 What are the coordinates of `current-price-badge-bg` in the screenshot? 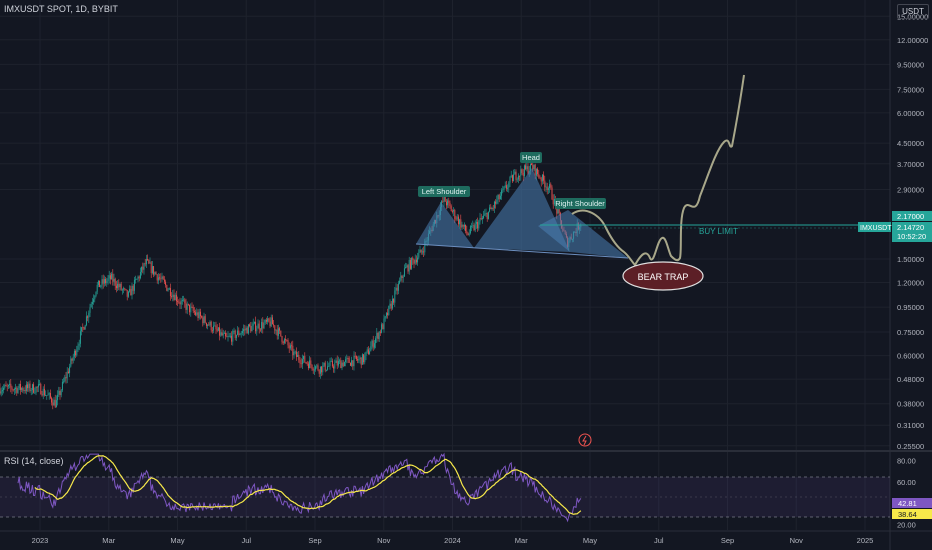 It's located at (912, 232).